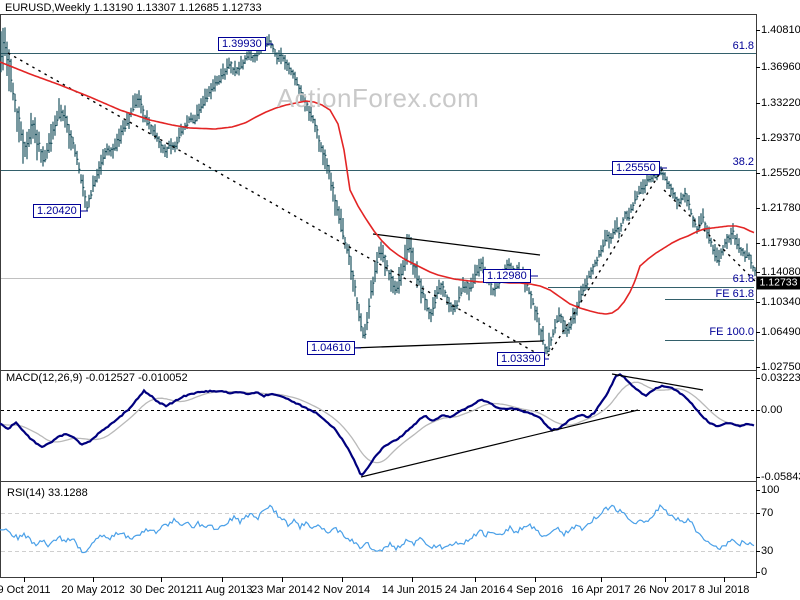 Image resolution: width=800 pixels, height=600 pixels. I want to click on current-price-tag: 1.12733, so click(778, 283).